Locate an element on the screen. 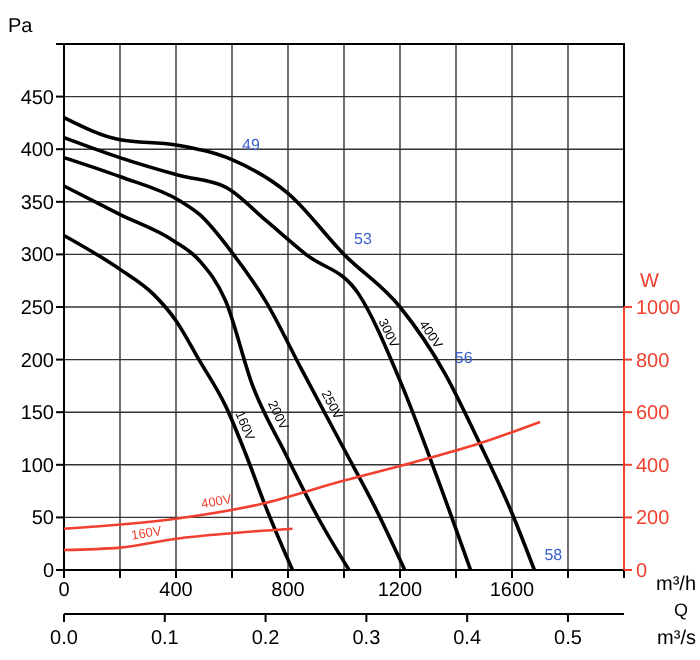 The image size is (700, 660). y-axis-title: Pa is located at coordinates (21, 27).